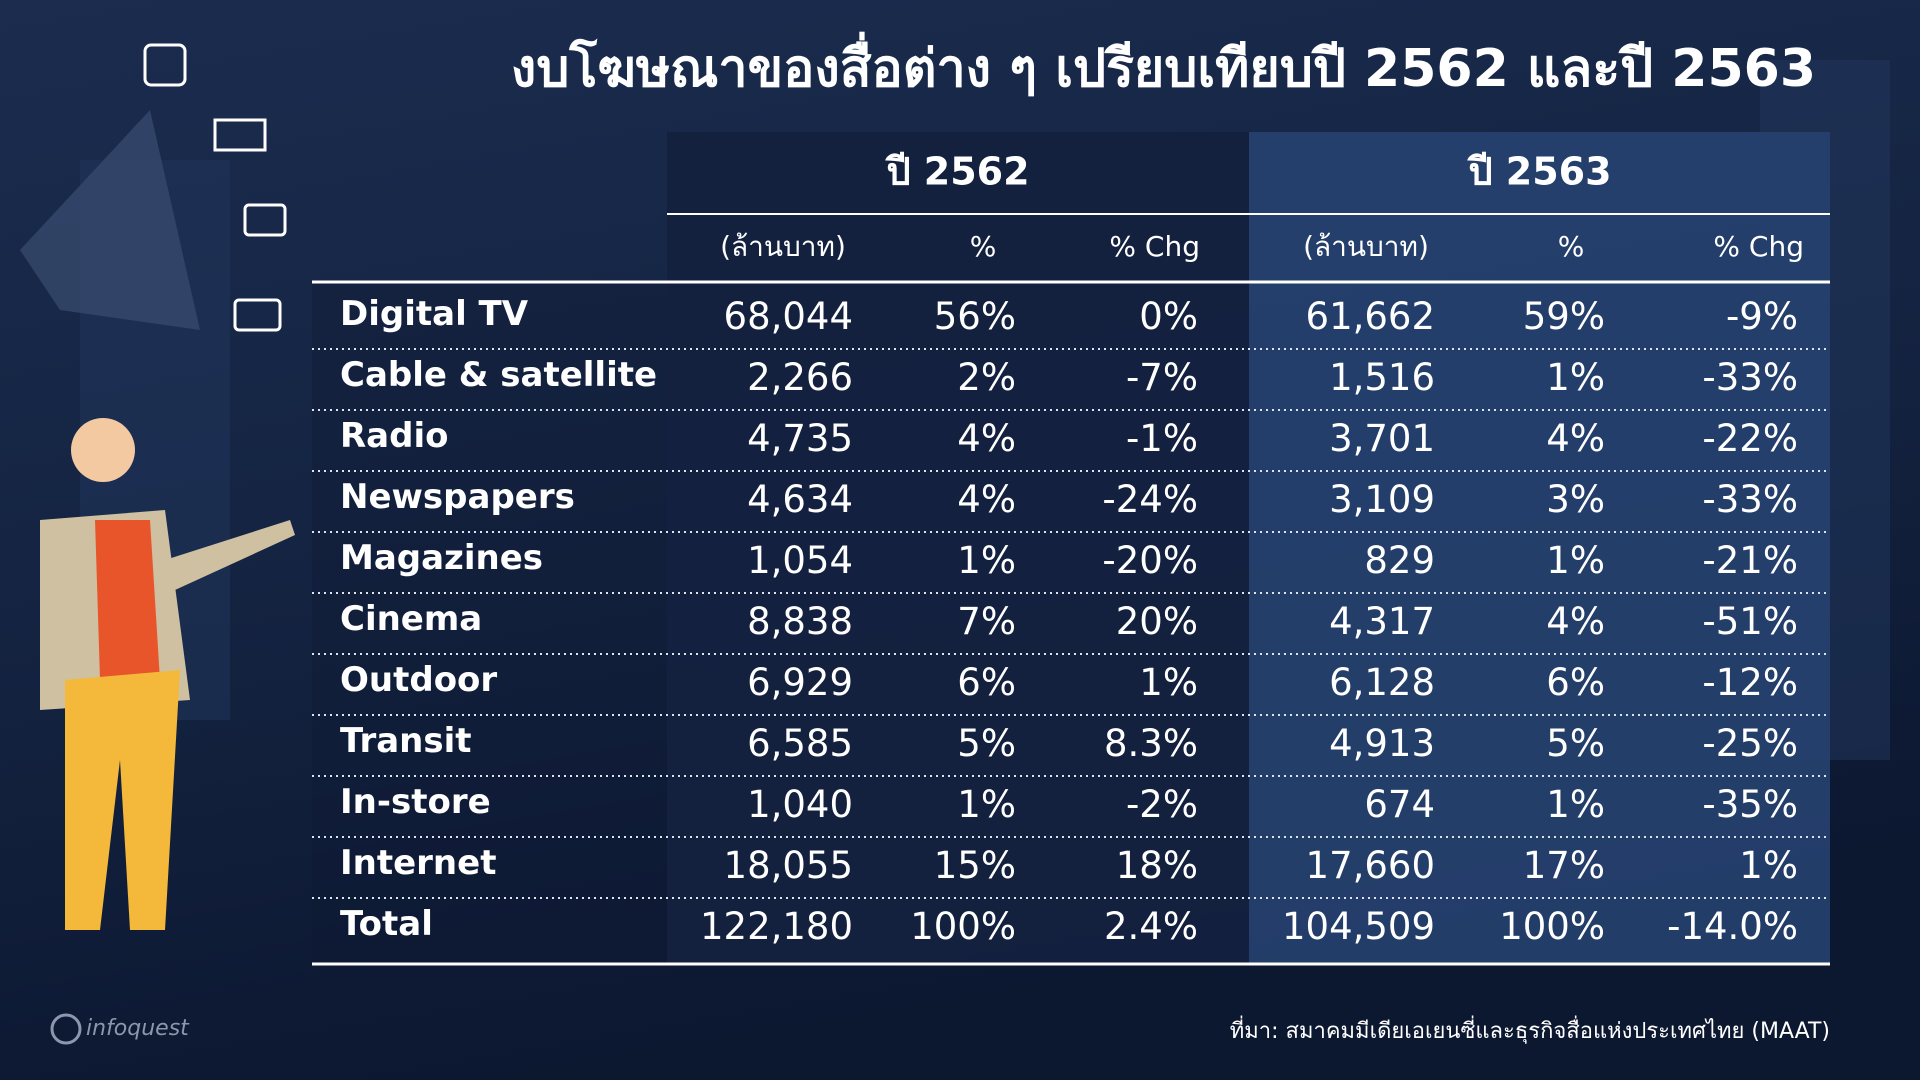 This screenshot has width=1920, height=1080. I want to click on cell: -7%, so click(1162, 377).